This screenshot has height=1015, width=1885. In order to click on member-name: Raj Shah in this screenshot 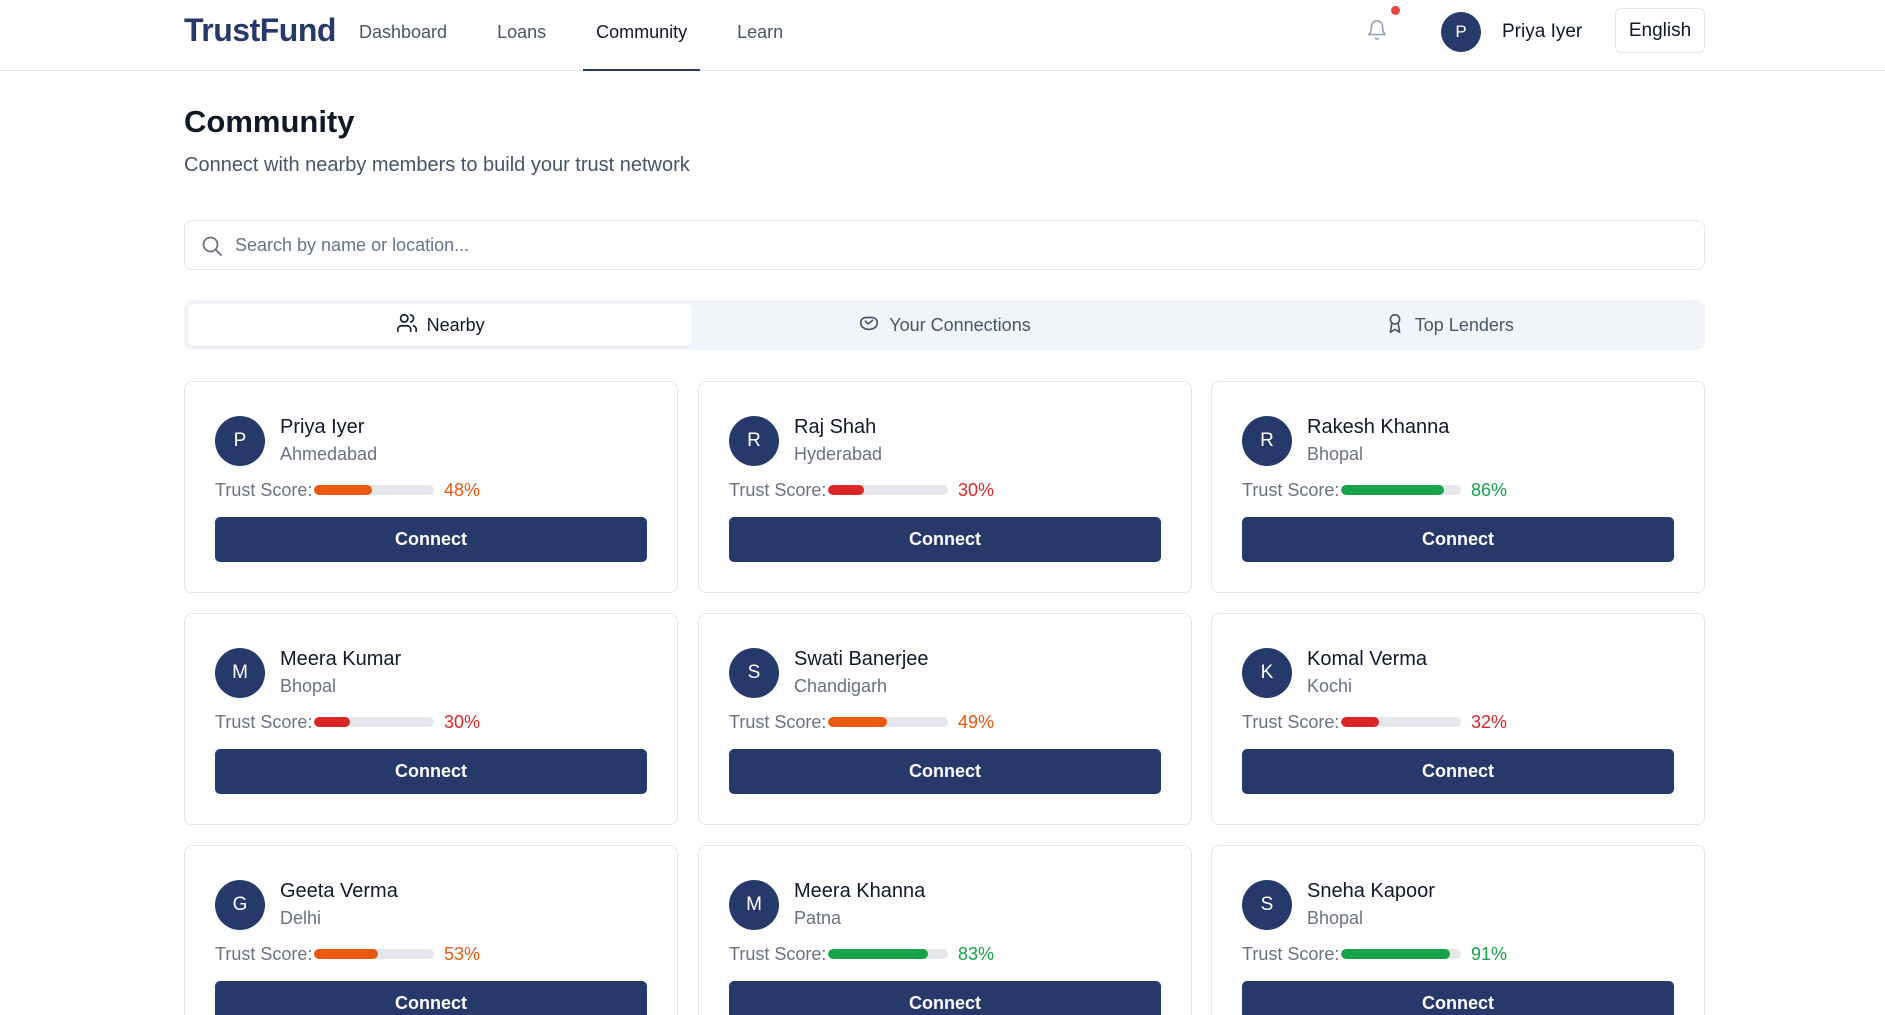, I will do `click(835, 427)`.